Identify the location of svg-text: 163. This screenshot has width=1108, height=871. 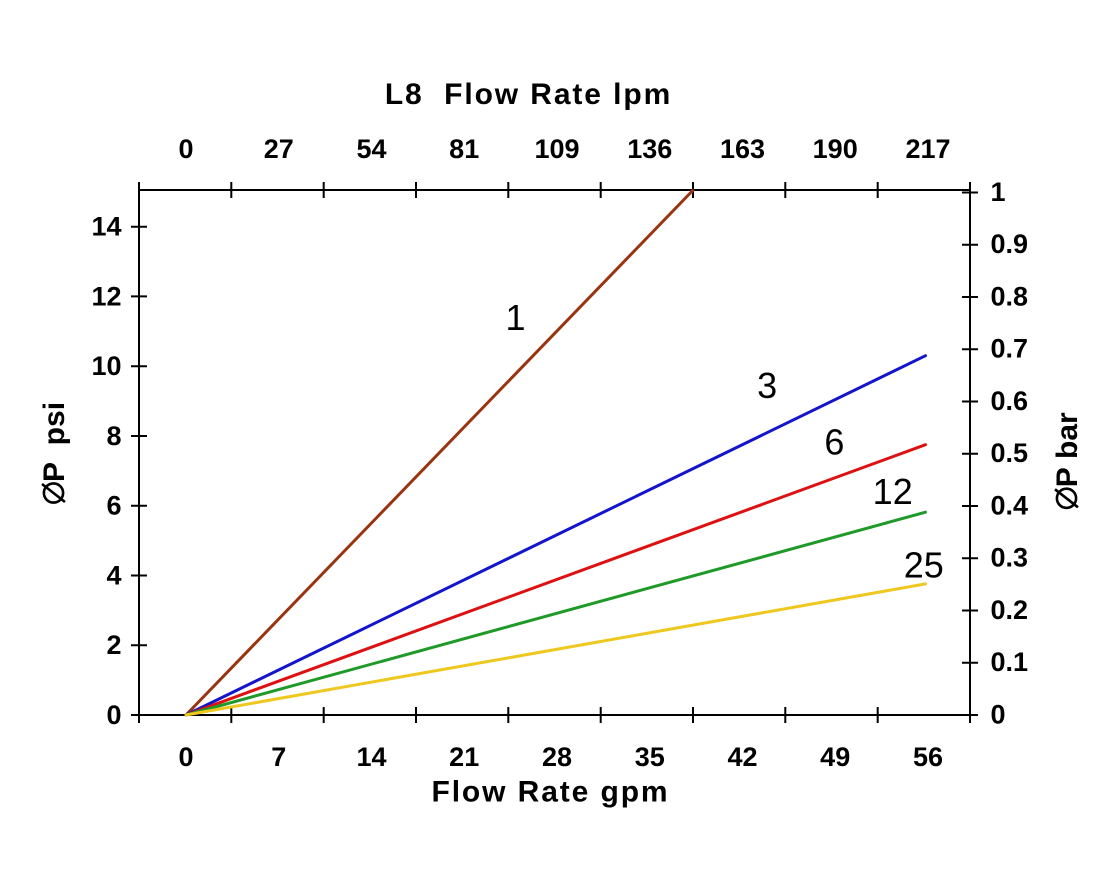
(742, 149).